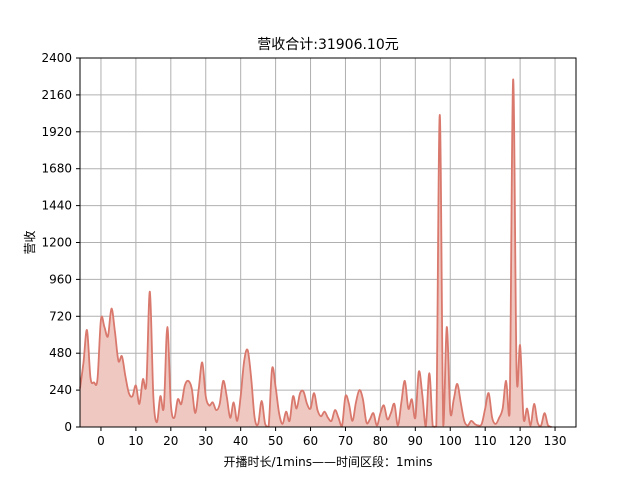  Describe the element at coordinates (310, 441) in the screenshot. I see `x-tick-label: 60` at that location.